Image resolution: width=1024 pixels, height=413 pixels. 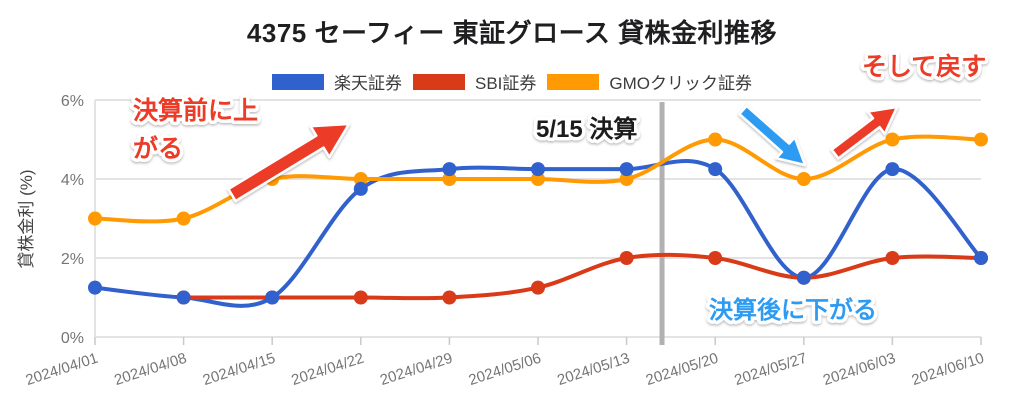 I want to click on x-tick-label: 2024/05/20, so click(x=682, y=369).